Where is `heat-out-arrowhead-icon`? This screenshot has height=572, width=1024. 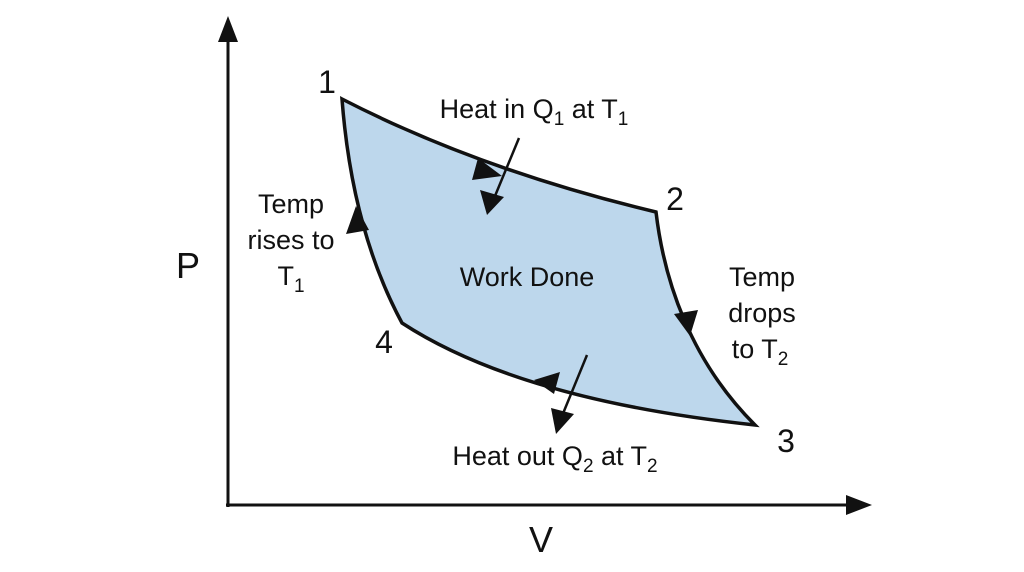 heat-out-arrowhead-icon is located at coordinates (562, 421).